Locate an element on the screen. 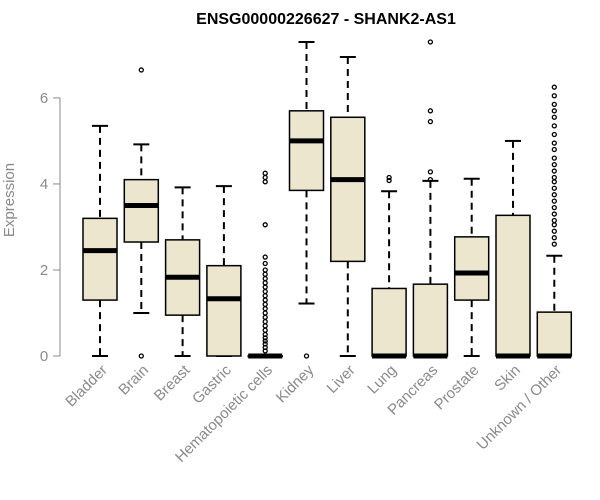  y-axis-label: Expression is located at coordinates (9, 200).